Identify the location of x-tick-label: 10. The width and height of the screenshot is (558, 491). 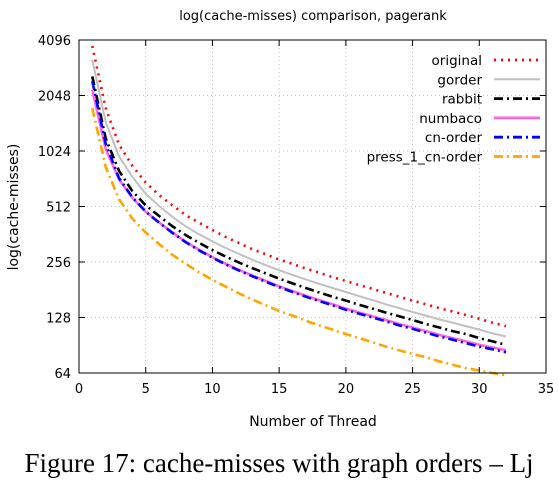
(212, 389).